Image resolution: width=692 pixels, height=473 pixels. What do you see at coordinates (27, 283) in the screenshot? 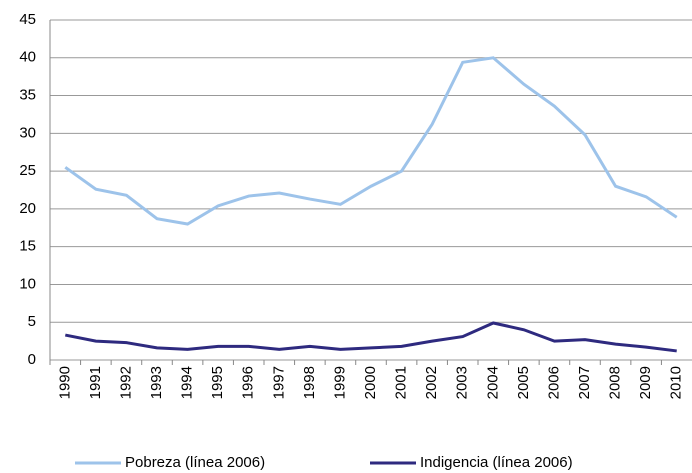
I see `y-tick-label: 10` at bounding box center [27, 283].